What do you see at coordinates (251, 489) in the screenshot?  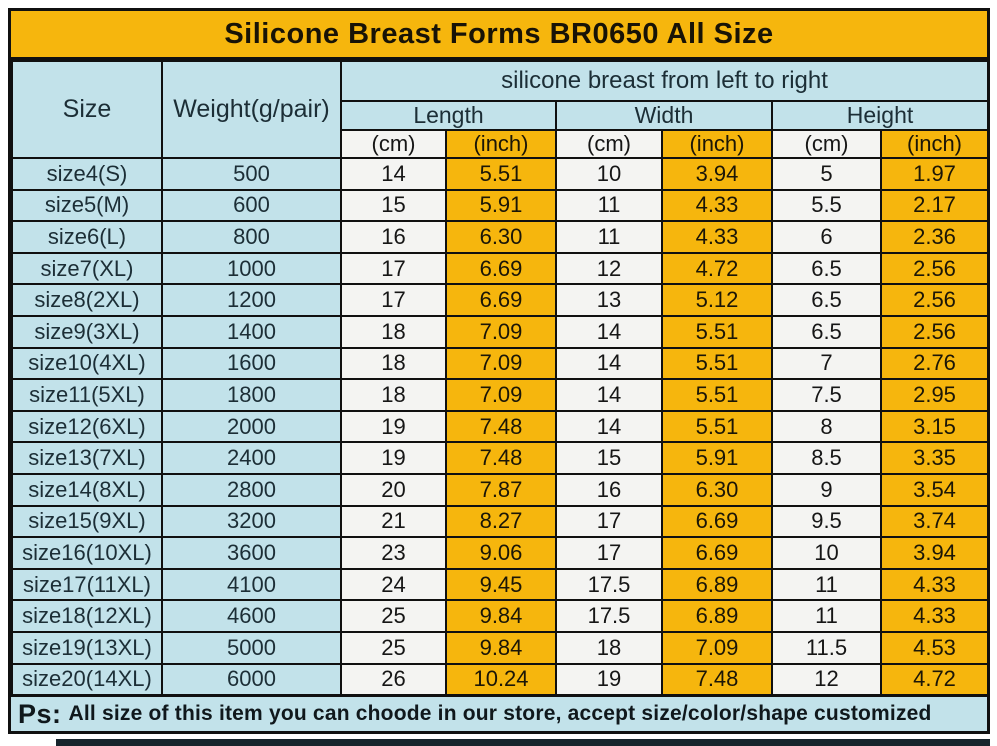 I see `weight-cell: 2800` at bounding box center [251, 489].